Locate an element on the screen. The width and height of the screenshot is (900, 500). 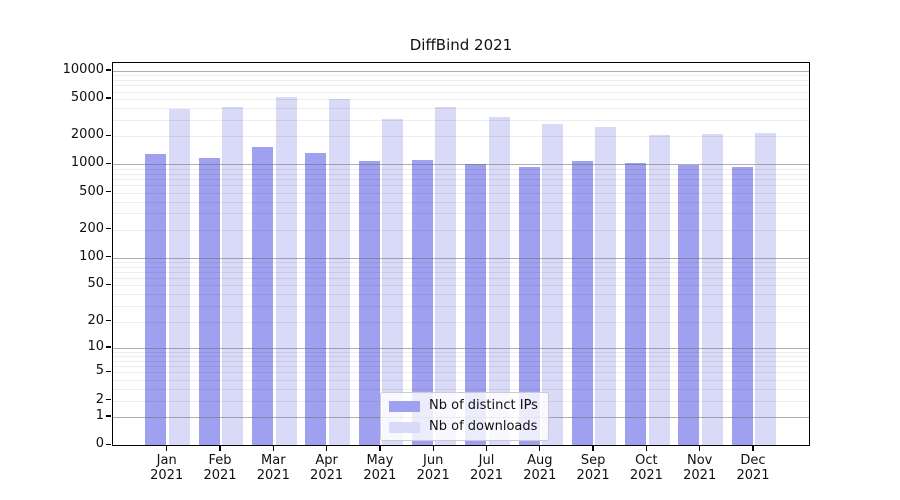
y-tick-label: 100 is located at coordinates (91, 256).